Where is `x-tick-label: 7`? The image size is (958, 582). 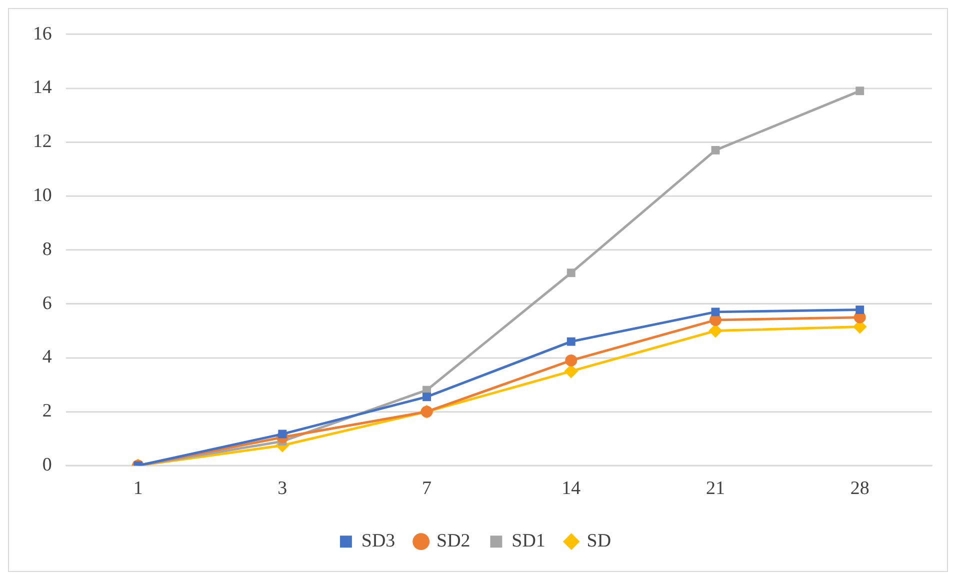
x-tick-label: 7 is located at coordinates (427, 488).